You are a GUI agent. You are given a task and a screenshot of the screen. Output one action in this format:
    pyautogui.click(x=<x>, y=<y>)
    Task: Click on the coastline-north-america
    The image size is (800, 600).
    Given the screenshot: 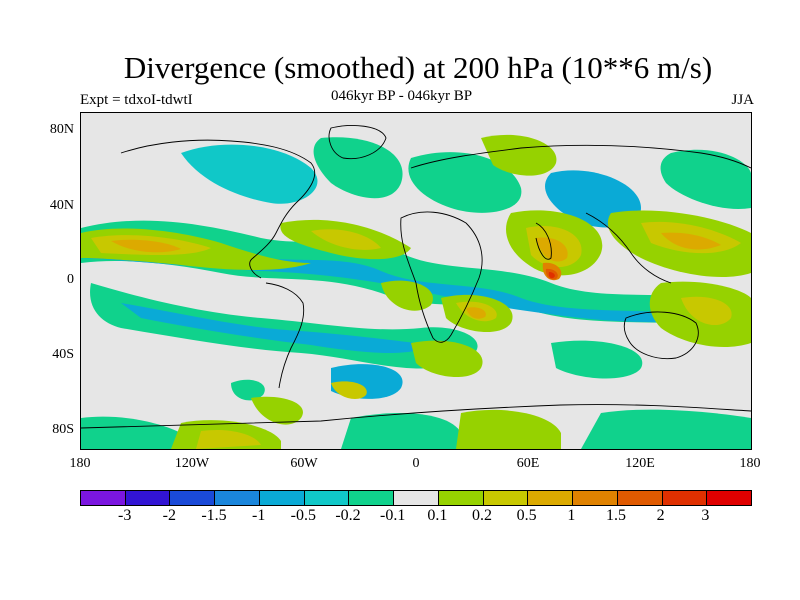 What is the action you would take?
    pyautogui.click(x=218, y=209)
    